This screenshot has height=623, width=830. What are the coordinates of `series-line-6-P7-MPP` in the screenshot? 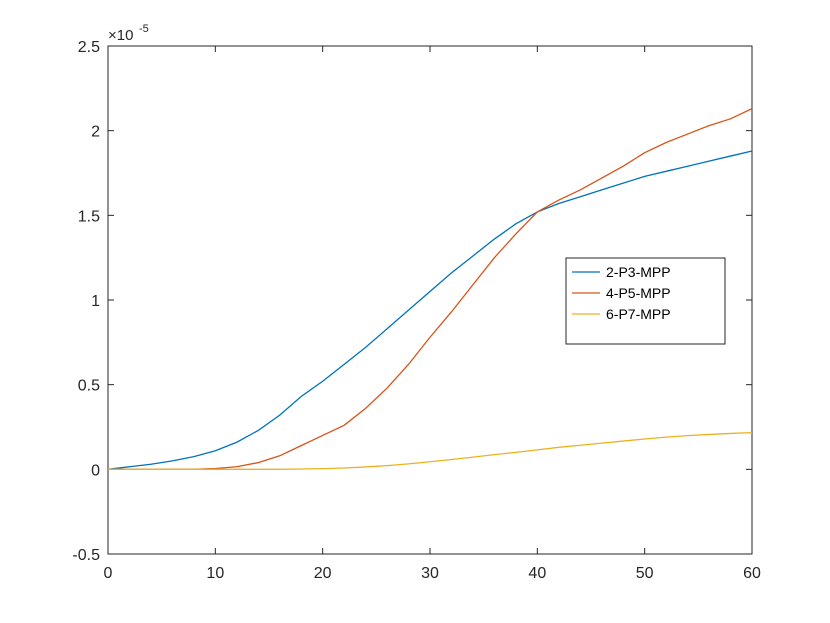 It's located at (430, 450).